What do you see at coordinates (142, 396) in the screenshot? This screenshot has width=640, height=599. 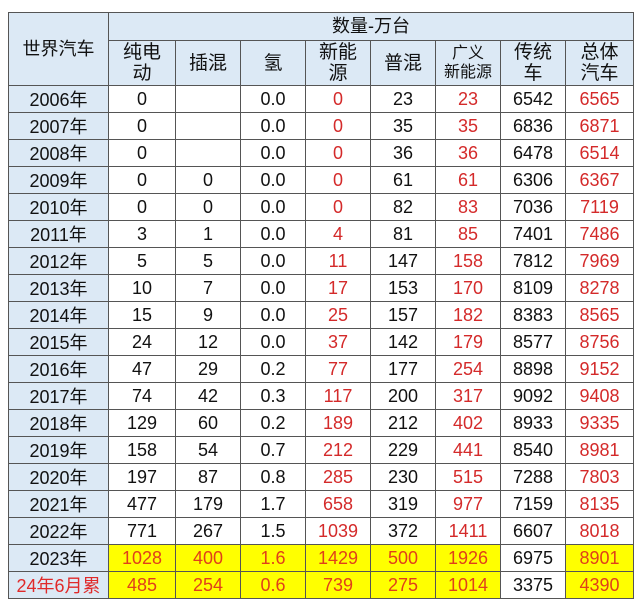 I see `cell-bev: 74` at bounding box center [142, 396].